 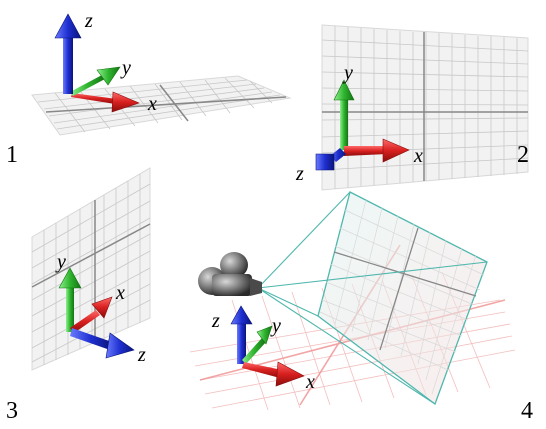 What do you see at coordinates (330, 159) in the screenshot?
I see `panel-2-z-arrow` at bounding box center [330, 159].